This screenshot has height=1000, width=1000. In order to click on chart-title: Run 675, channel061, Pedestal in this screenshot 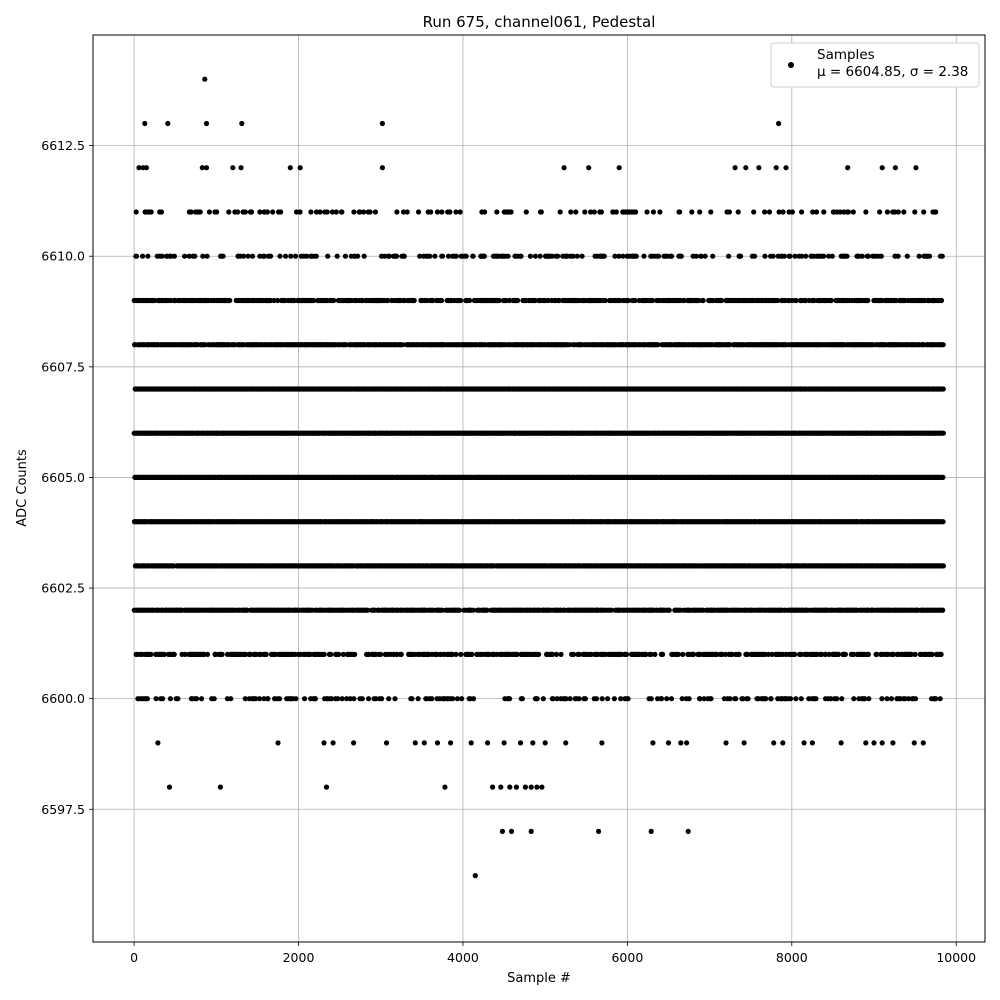, I will do `click(539, 22)`.